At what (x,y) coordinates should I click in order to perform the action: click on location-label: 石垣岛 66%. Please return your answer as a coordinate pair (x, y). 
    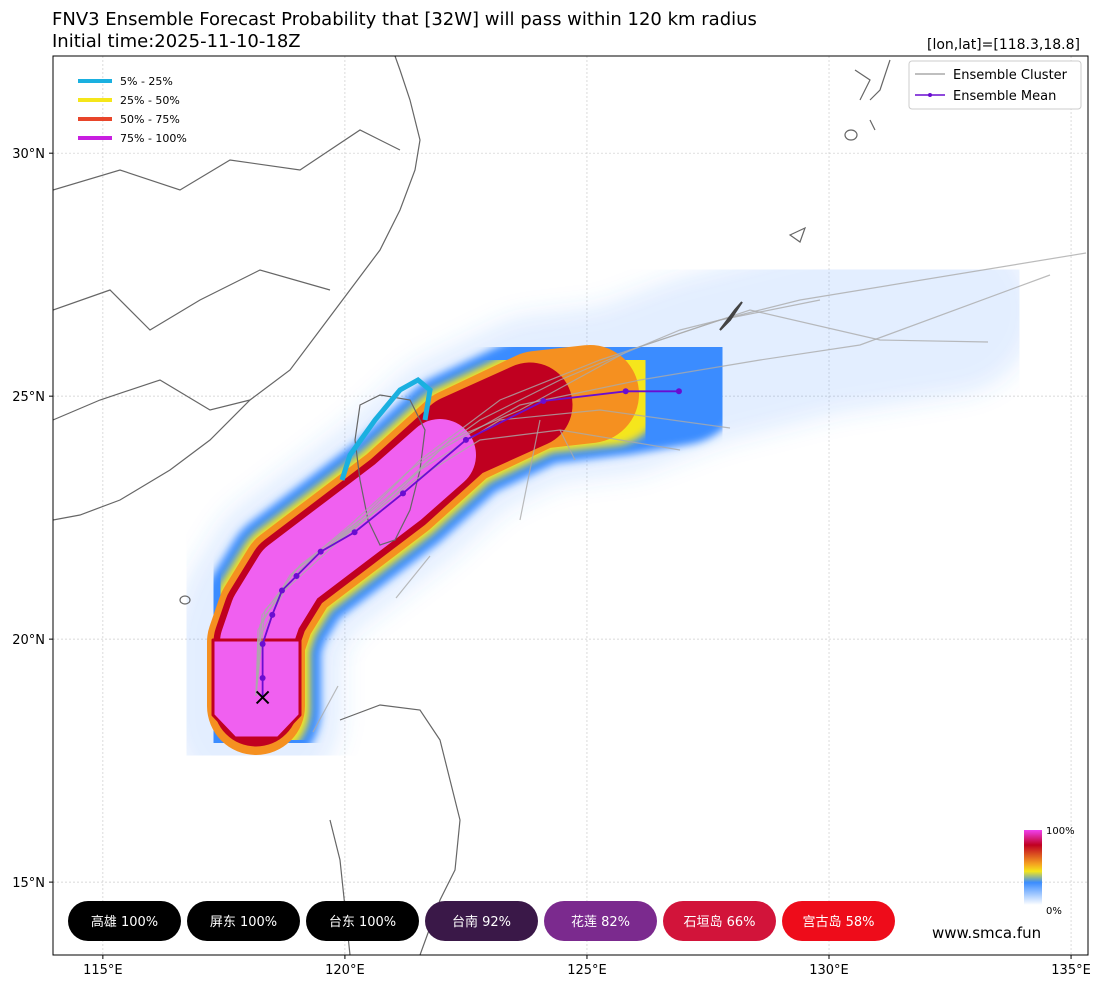
    Looking at the image, I should click on (719, 922).